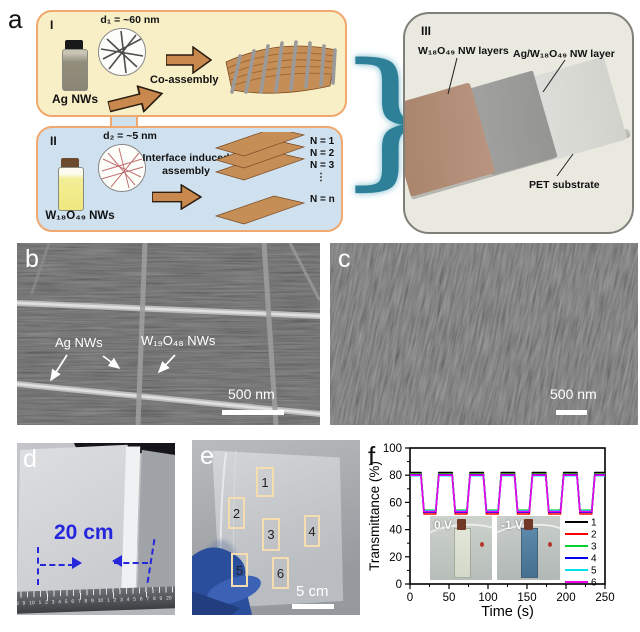 The image size is (640, 632). What do you see at coordinates (594, 571) in the screenshot?
I see `svg-text: 5` at bounding box center [594, 571].